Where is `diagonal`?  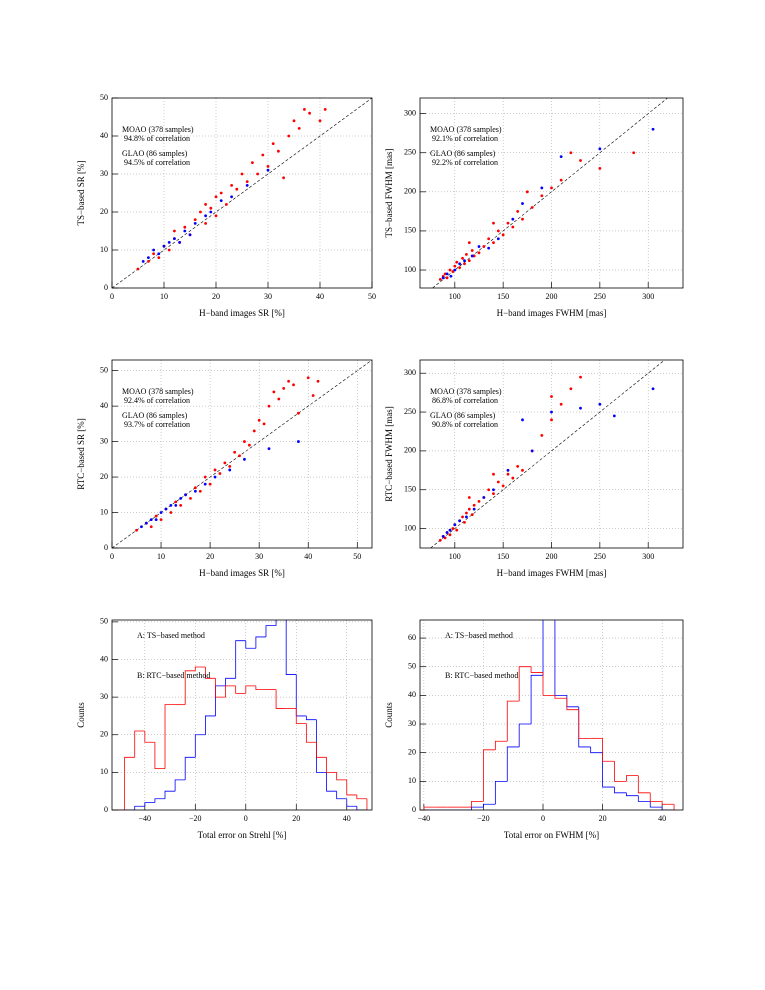 diagonal is located at coordinates (547, 454).